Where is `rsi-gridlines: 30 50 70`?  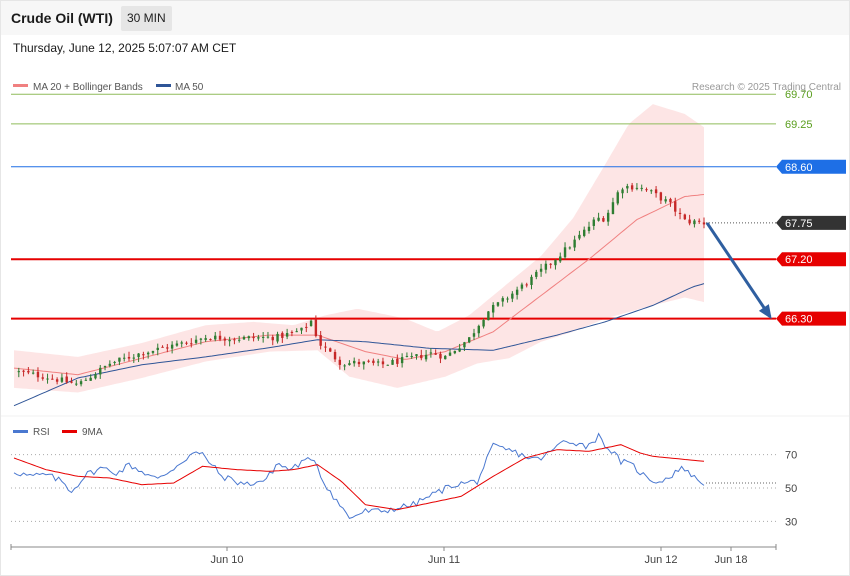 rsi-gridlines: 30 50 70 is located at coordinates (404, 489).